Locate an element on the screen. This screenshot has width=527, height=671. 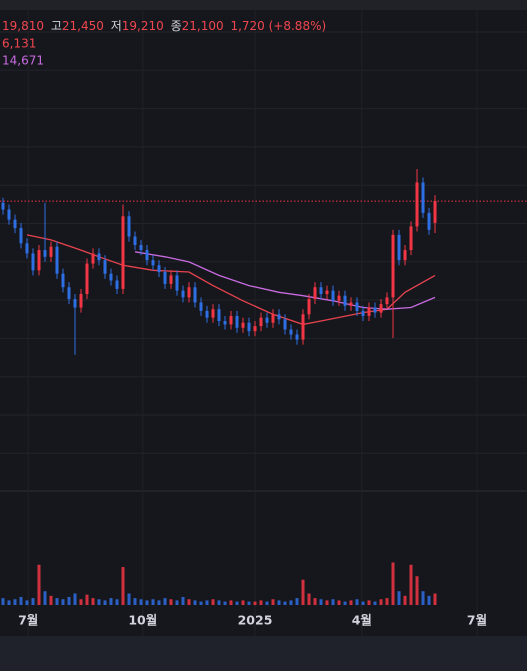
low-label: 저 is located at coordinates (116, 26).